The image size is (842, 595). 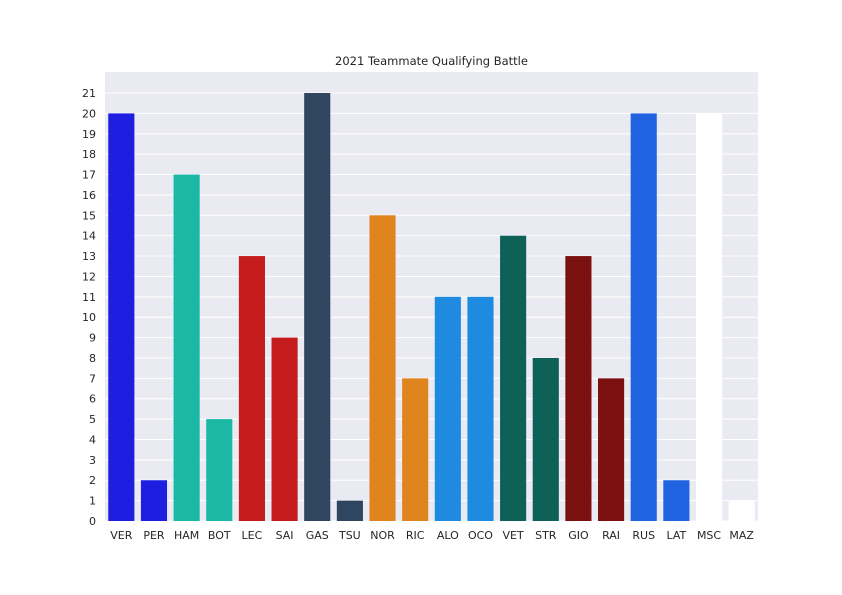 What do you see at coordinates (285, 535) in the screenshot?
I see `x-tick-label: SAI` at bounding box center [285, 535].